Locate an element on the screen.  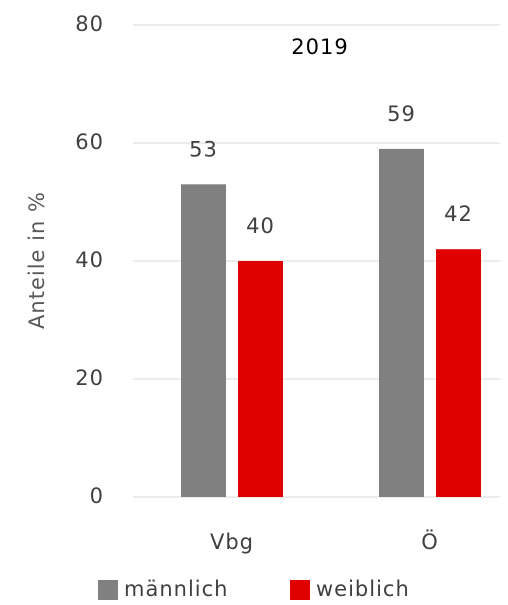
data-label: 59 is located at coordinates (401, 114).